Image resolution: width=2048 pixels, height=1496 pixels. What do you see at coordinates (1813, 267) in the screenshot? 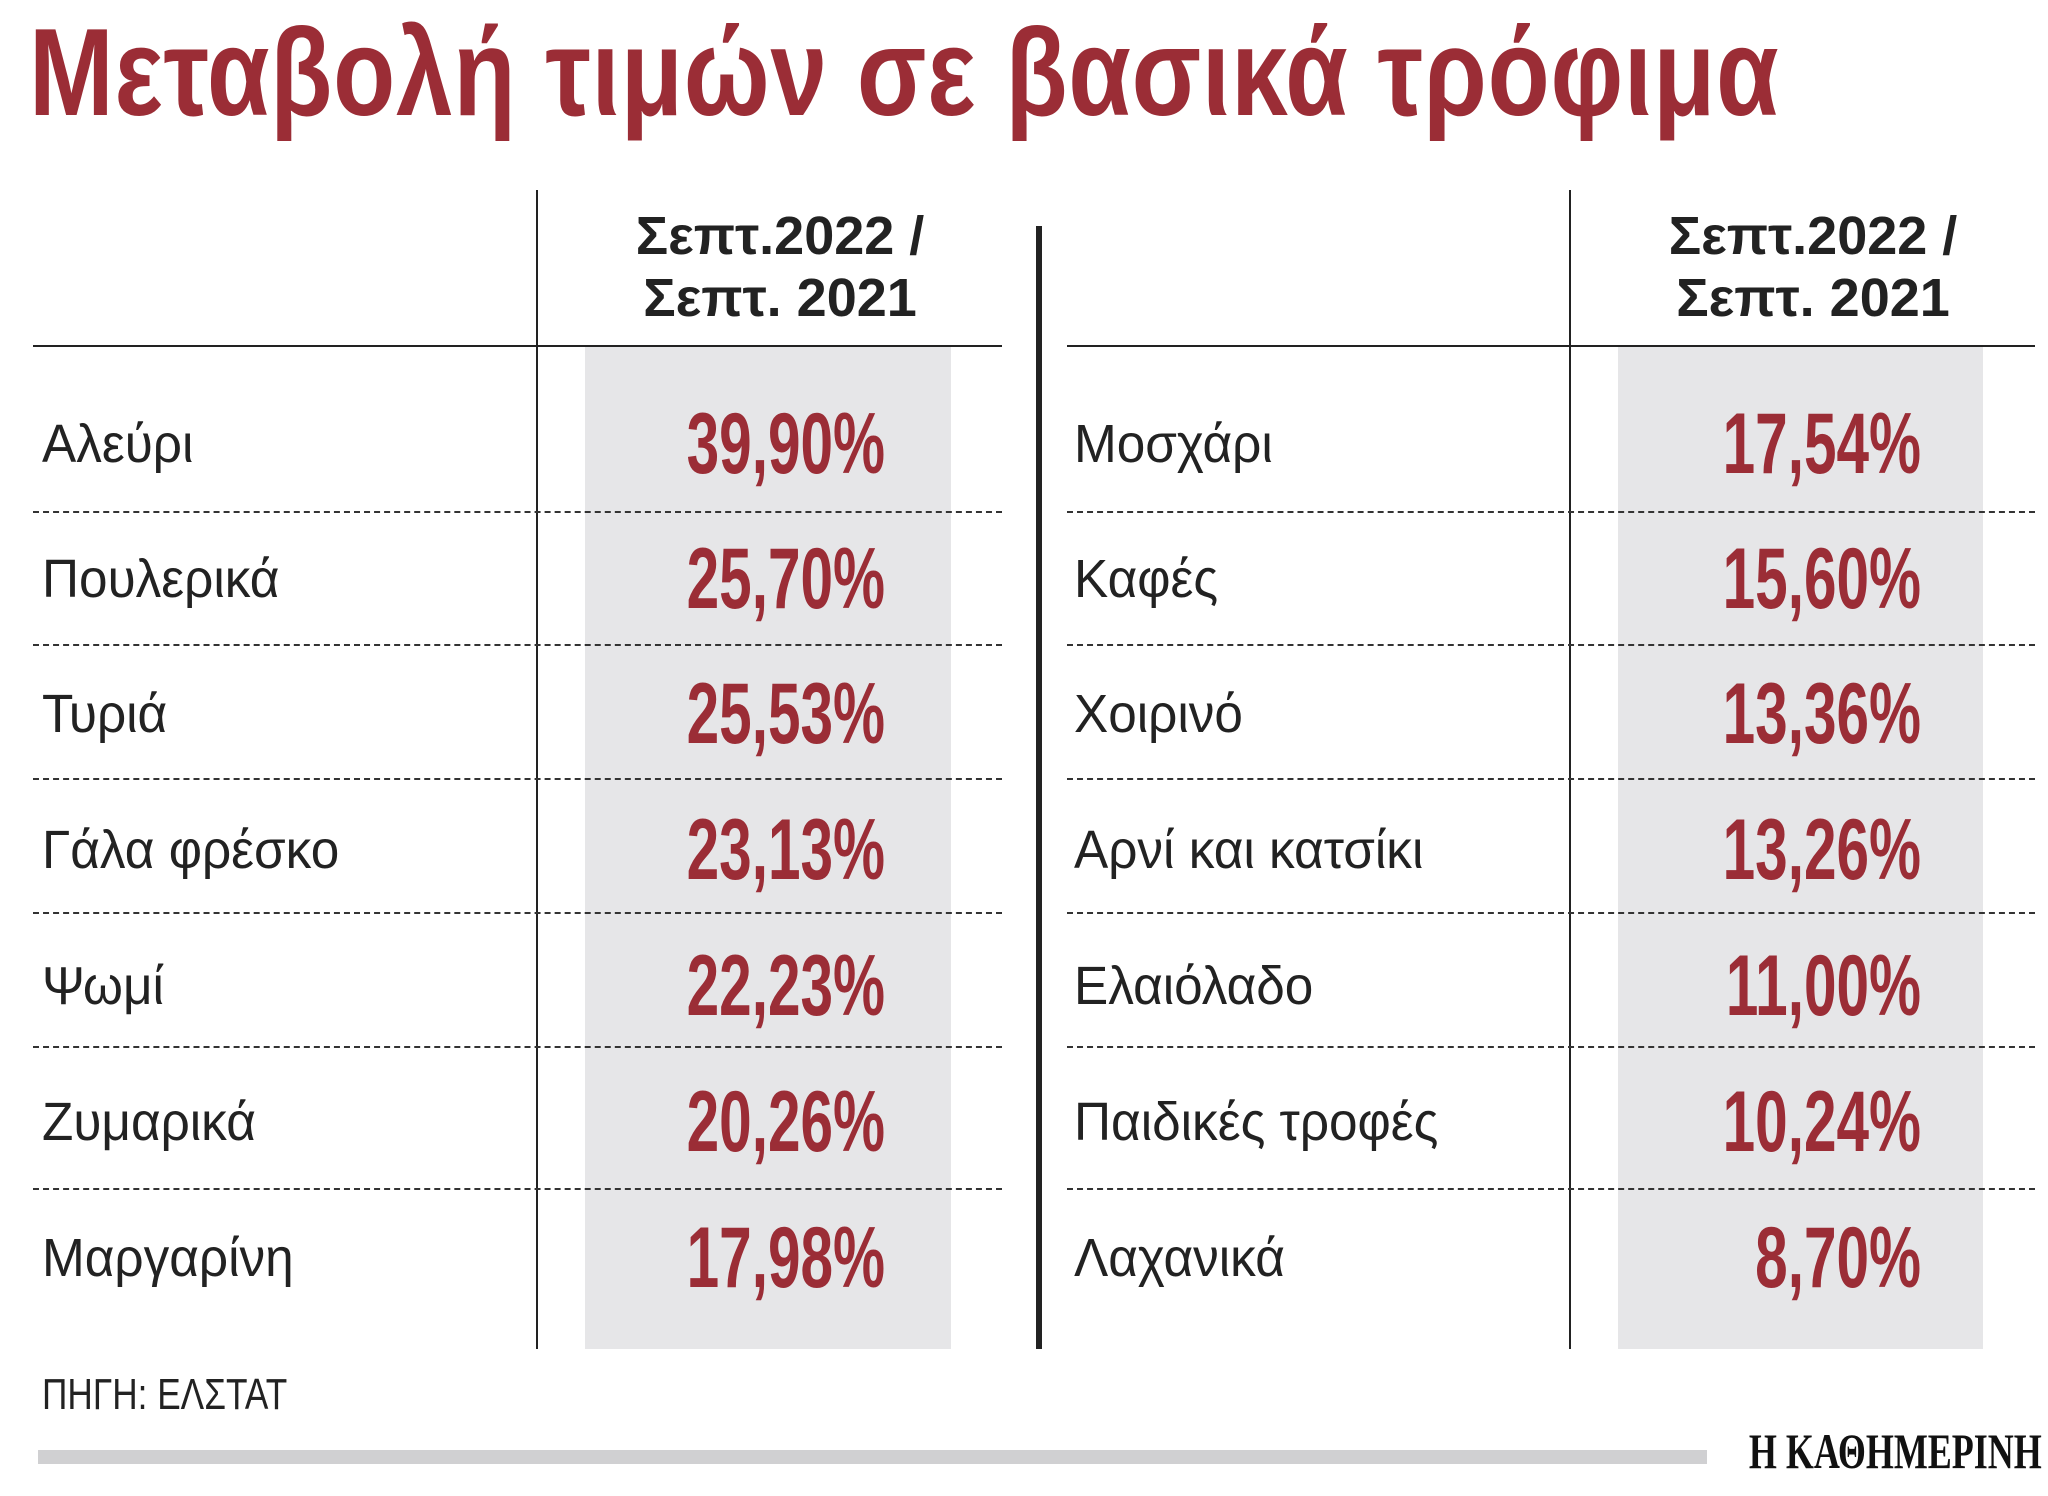
I see `right-column-header: Σεπτ.2022 / Σεπτ. 2021` at bounding box center [1813, 267].